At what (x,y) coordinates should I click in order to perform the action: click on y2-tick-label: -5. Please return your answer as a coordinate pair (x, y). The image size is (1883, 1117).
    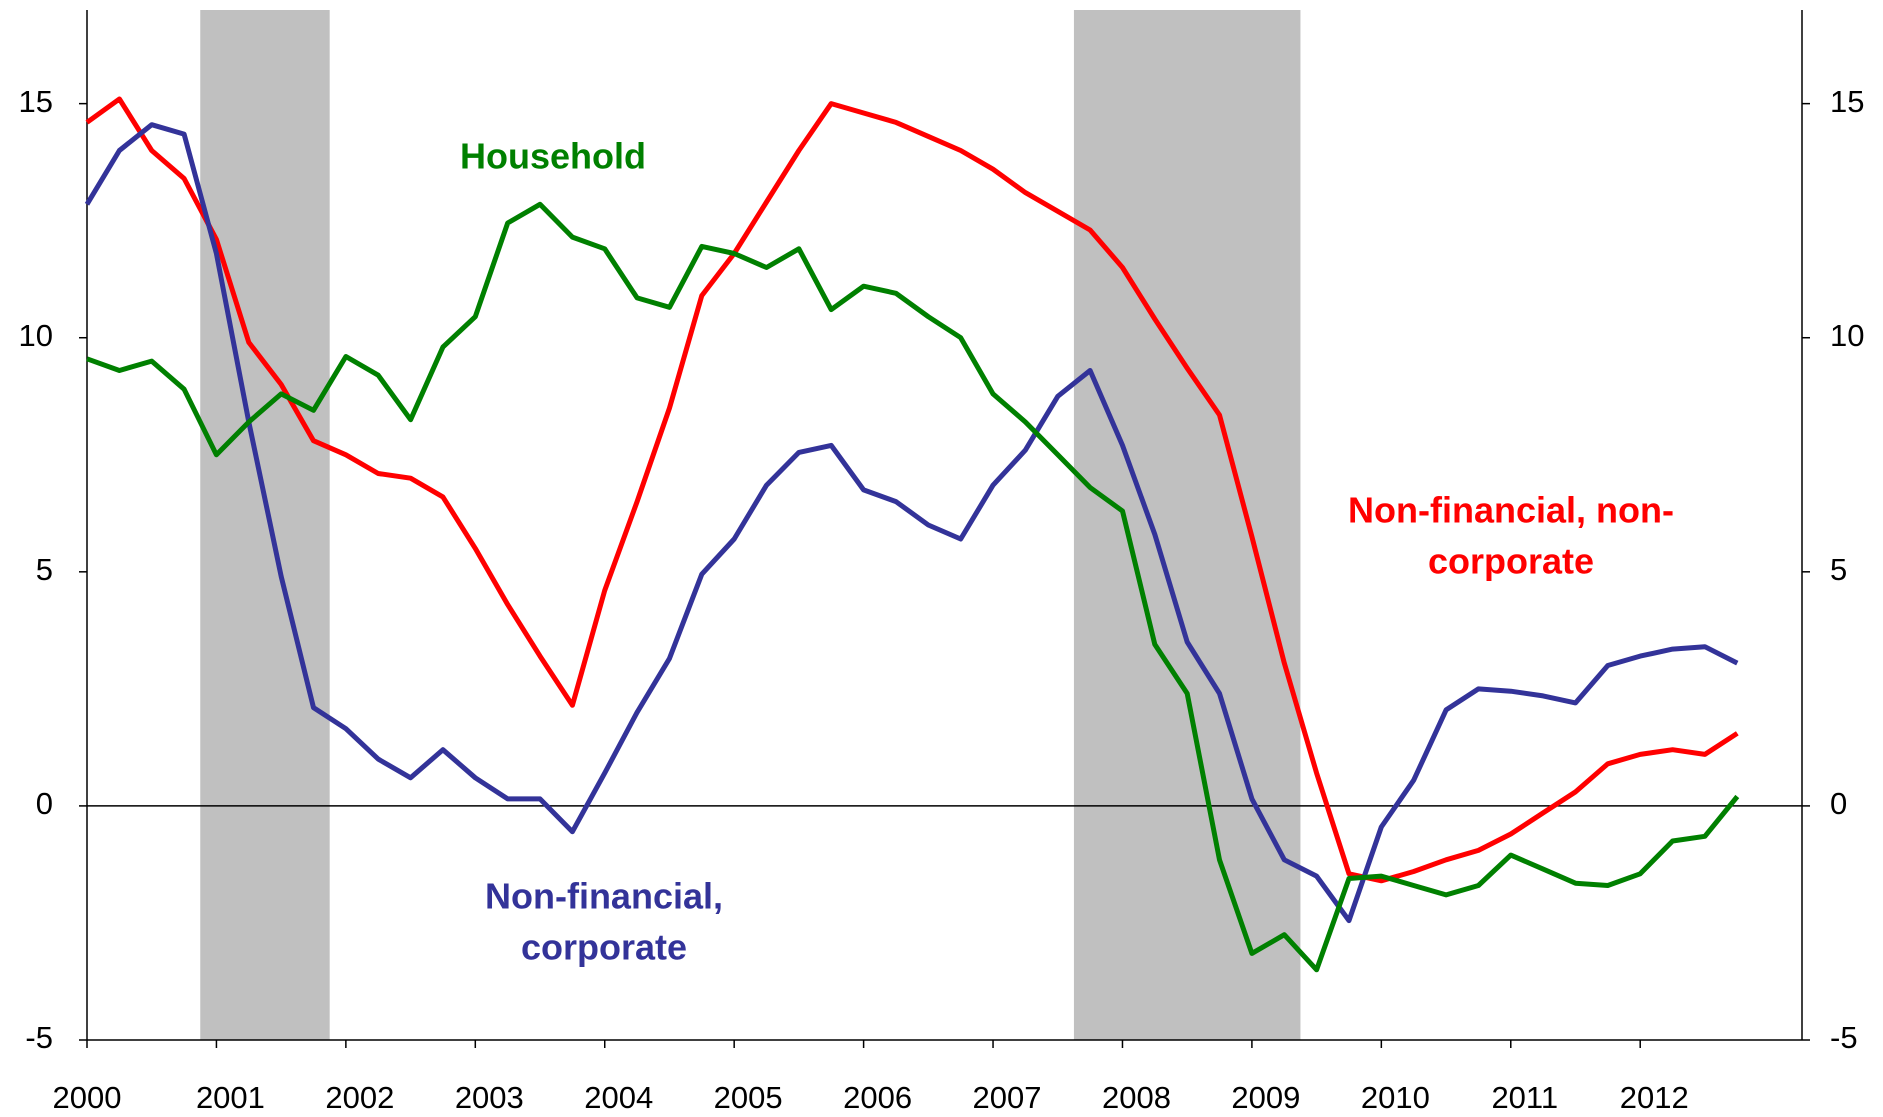
    Looking at the image, I should click on (1844, 1037).